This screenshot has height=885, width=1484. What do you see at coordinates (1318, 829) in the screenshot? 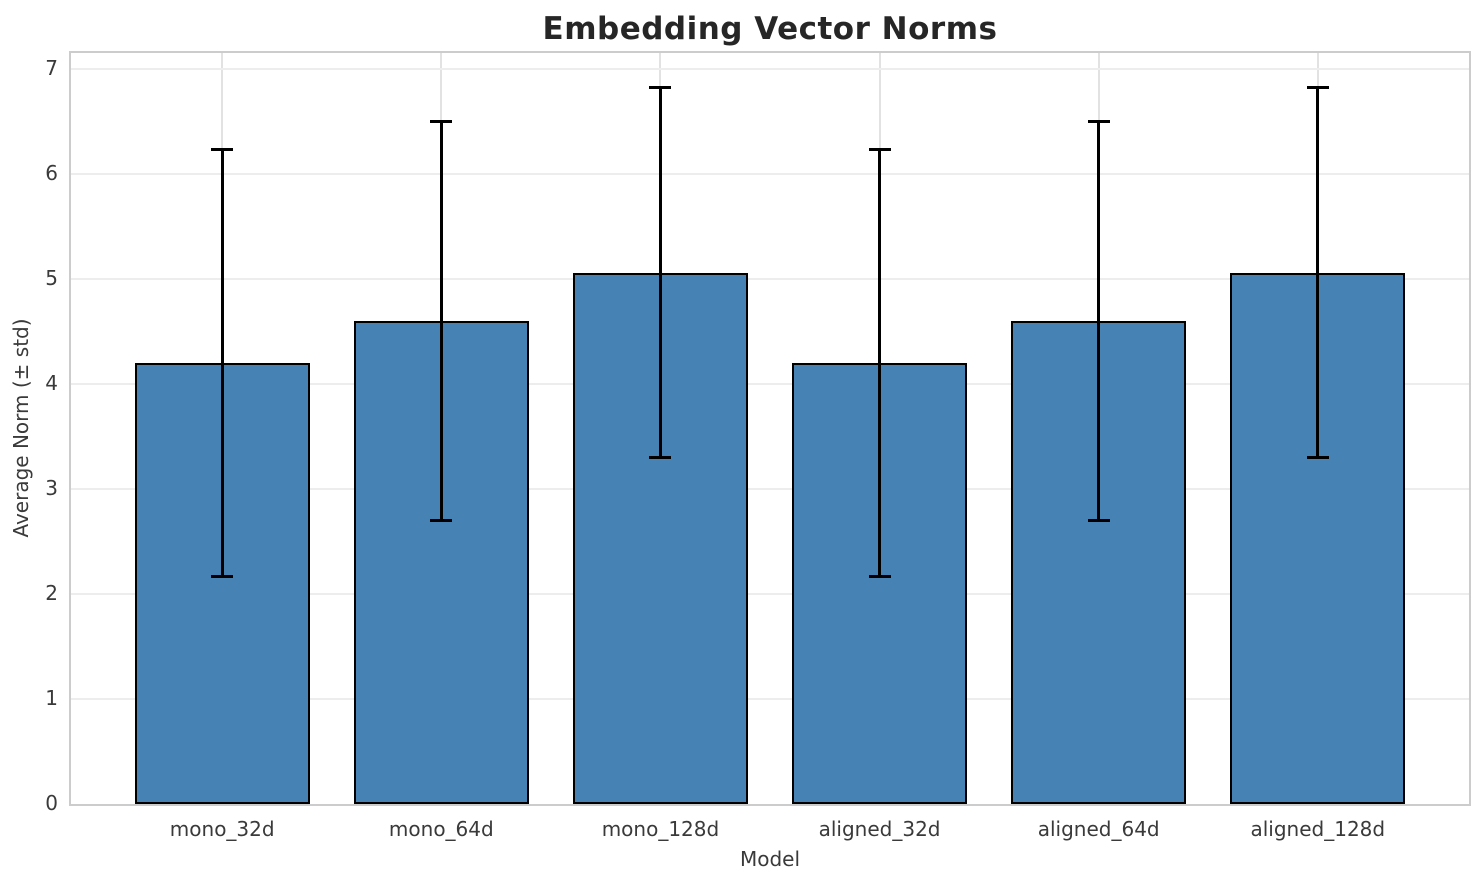
I see `x-tick-label: aligned_128d` at bounding box center [1318, 829].